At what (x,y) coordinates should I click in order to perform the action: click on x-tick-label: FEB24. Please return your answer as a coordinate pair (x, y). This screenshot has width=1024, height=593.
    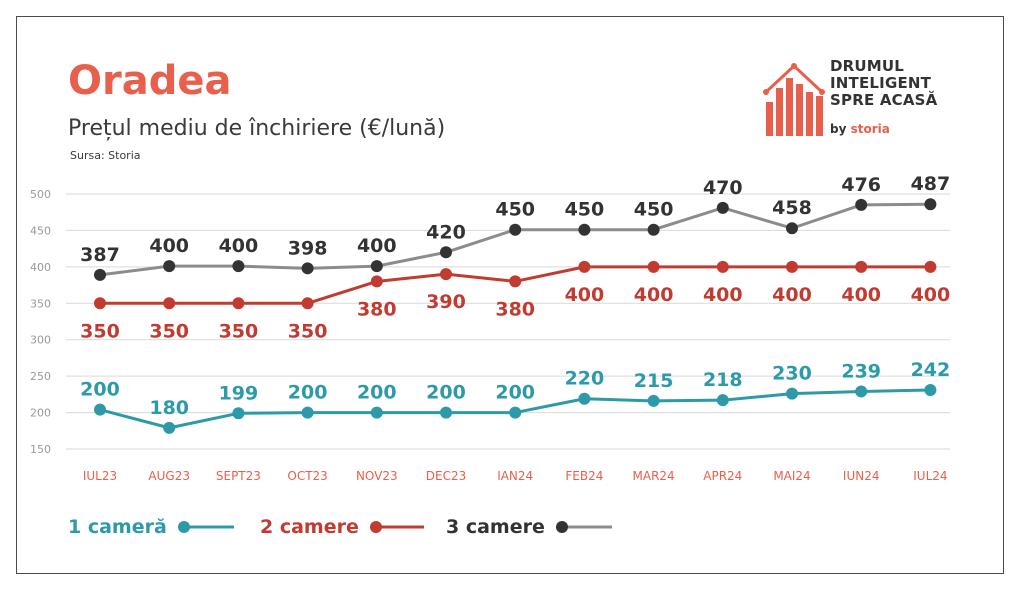
    Looking at the image, I should click on (584, 476).